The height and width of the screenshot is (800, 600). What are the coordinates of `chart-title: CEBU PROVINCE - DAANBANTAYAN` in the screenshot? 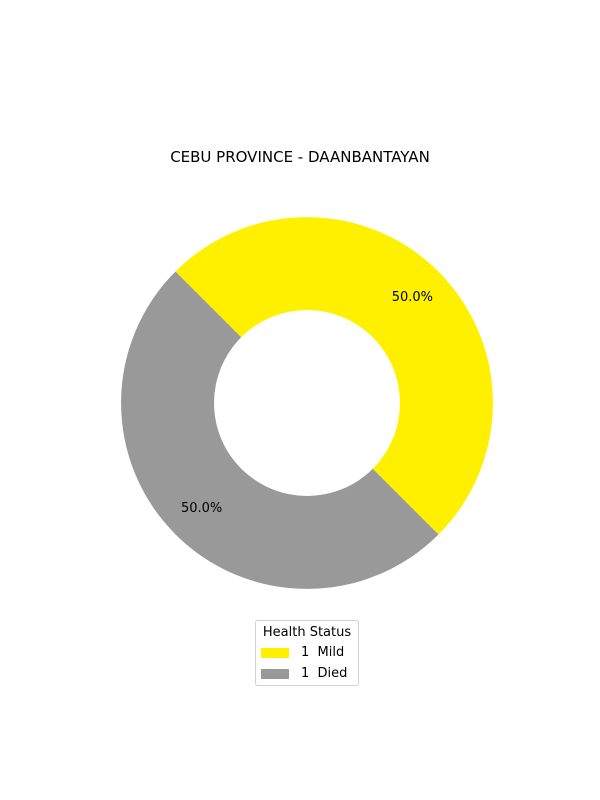 It's located at (300, 157).